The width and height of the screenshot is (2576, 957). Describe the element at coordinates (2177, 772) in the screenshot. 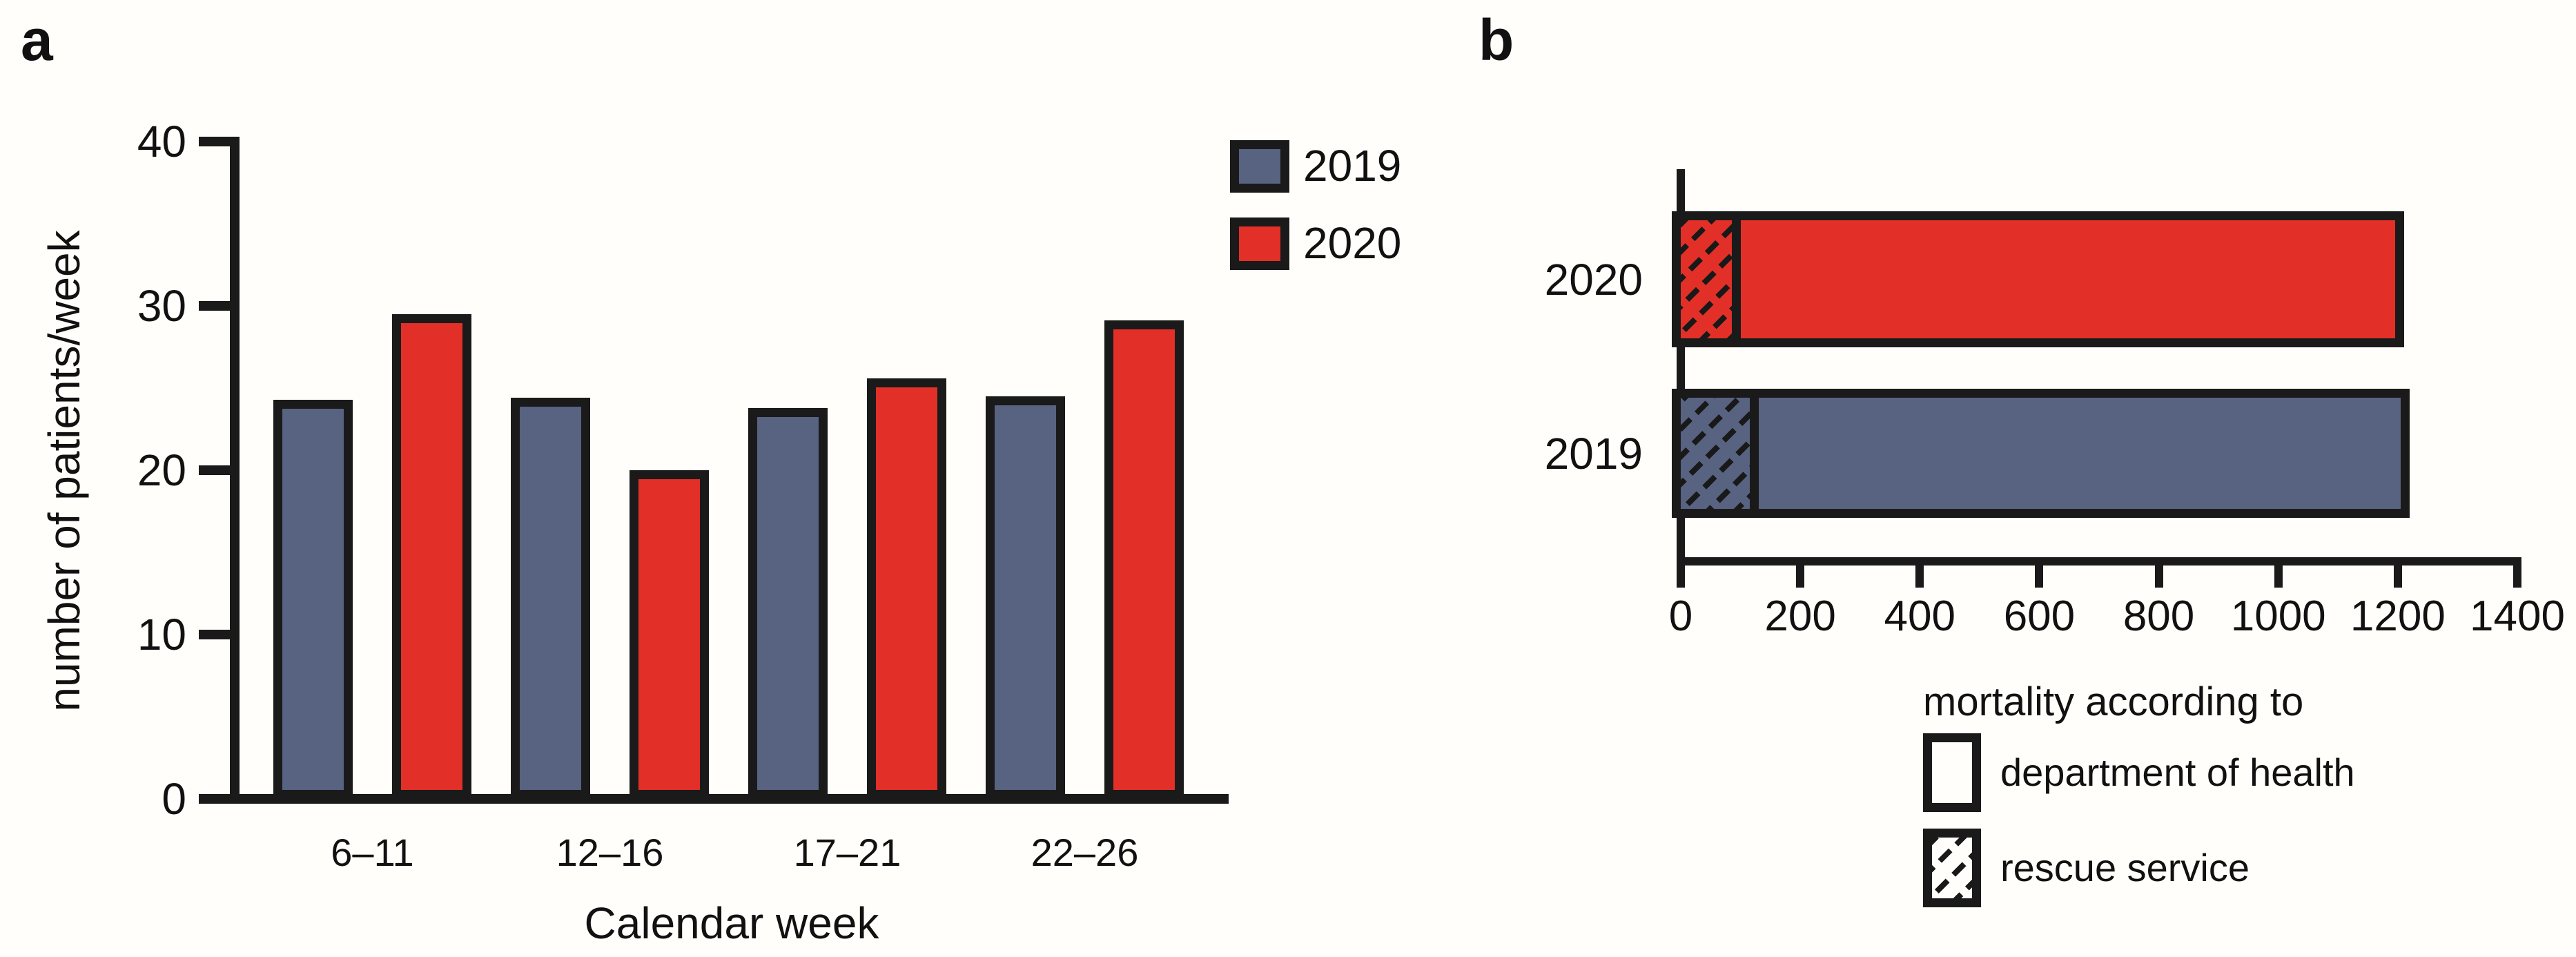

I see `legend-b-label-1: department of health` at that location.